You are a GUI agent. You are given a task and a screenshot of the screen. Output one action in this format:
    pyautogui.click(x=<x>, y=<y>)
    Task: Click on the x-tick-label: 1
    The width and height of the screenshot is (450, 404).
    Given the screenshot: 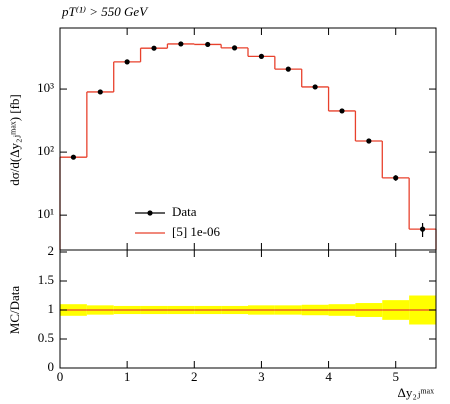 What is the action you would take?
    pyautogui.click(x=127, y=376)
    